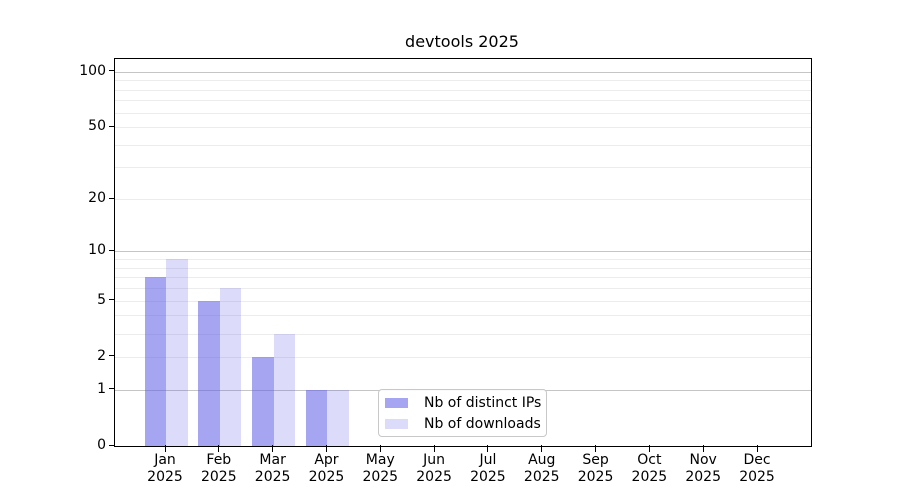 The width and height of the screenshot is (900, 500). What do you see at coordinates (396, 402) in the screenshot?
I see `legend-swatch-distinct-ips-icon` at bounding box center [396, 402].